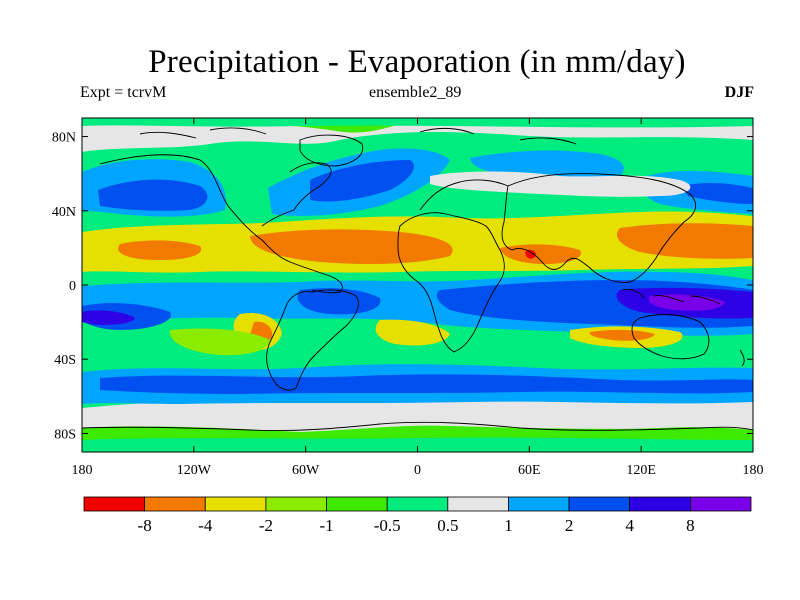 Image resolution: width=800 pixels, height=600 pixels. Describe the element at coordinates (530, 254) in the screenshot. I see `contour-red-spot` at that location.